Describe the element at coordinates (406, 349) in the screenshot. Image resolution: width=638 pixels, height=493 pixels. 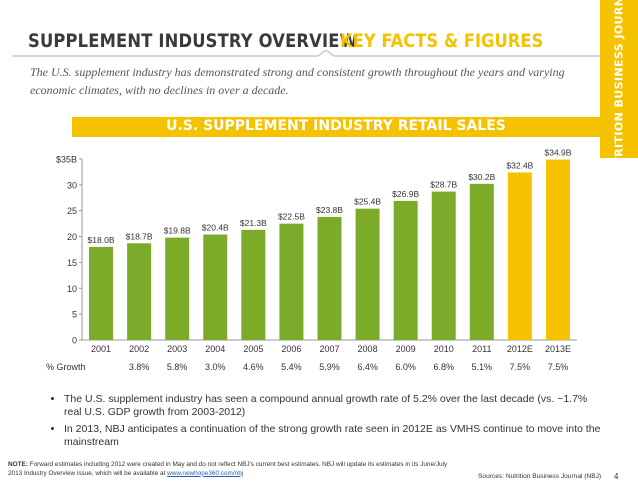
I see `x-tick-label: 2009` at that location.